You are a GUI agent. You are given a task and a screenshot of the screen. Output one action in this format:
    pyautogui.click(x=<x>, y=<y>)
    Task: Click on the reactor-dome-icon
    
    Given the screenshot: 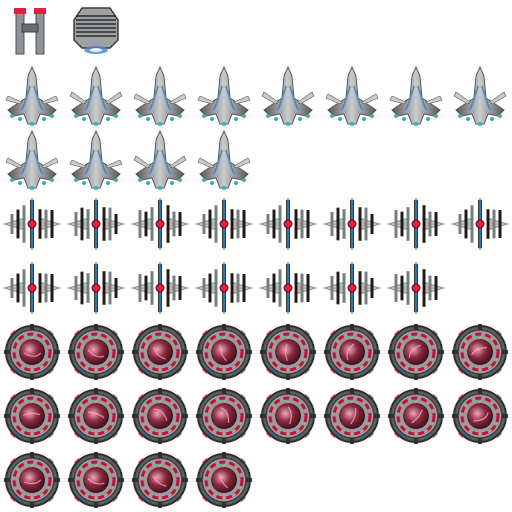 What is the action you would take?
    pyautogui.click(x=96, y=32)
    